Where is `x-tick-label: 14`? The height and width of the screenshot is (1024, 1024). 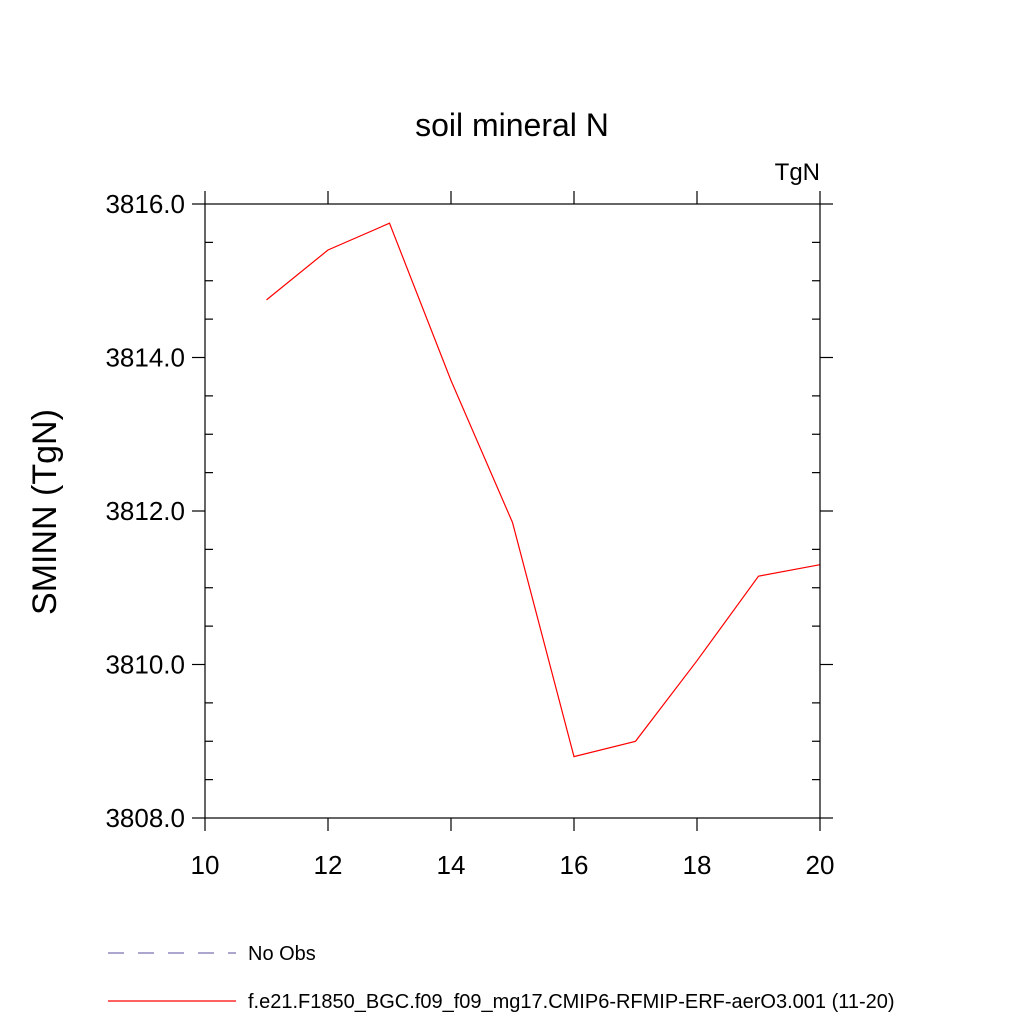
x-tick-label: 14 is located at coordinates (451, 865).